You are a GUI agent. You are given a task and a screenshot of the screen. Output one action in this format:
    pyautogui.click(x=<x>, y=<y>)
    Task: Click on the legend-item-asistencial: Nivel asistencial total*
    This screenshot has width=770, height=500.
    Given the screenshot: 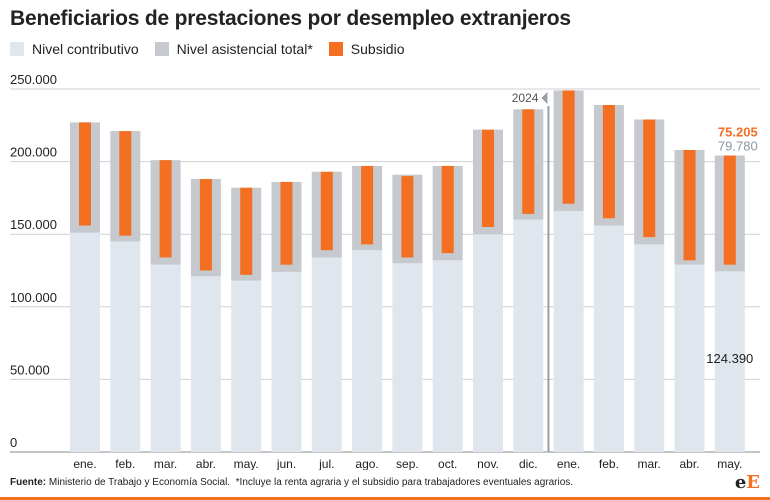 What is the action you would take?
    pyautogui.click(x=233, y=49)
    